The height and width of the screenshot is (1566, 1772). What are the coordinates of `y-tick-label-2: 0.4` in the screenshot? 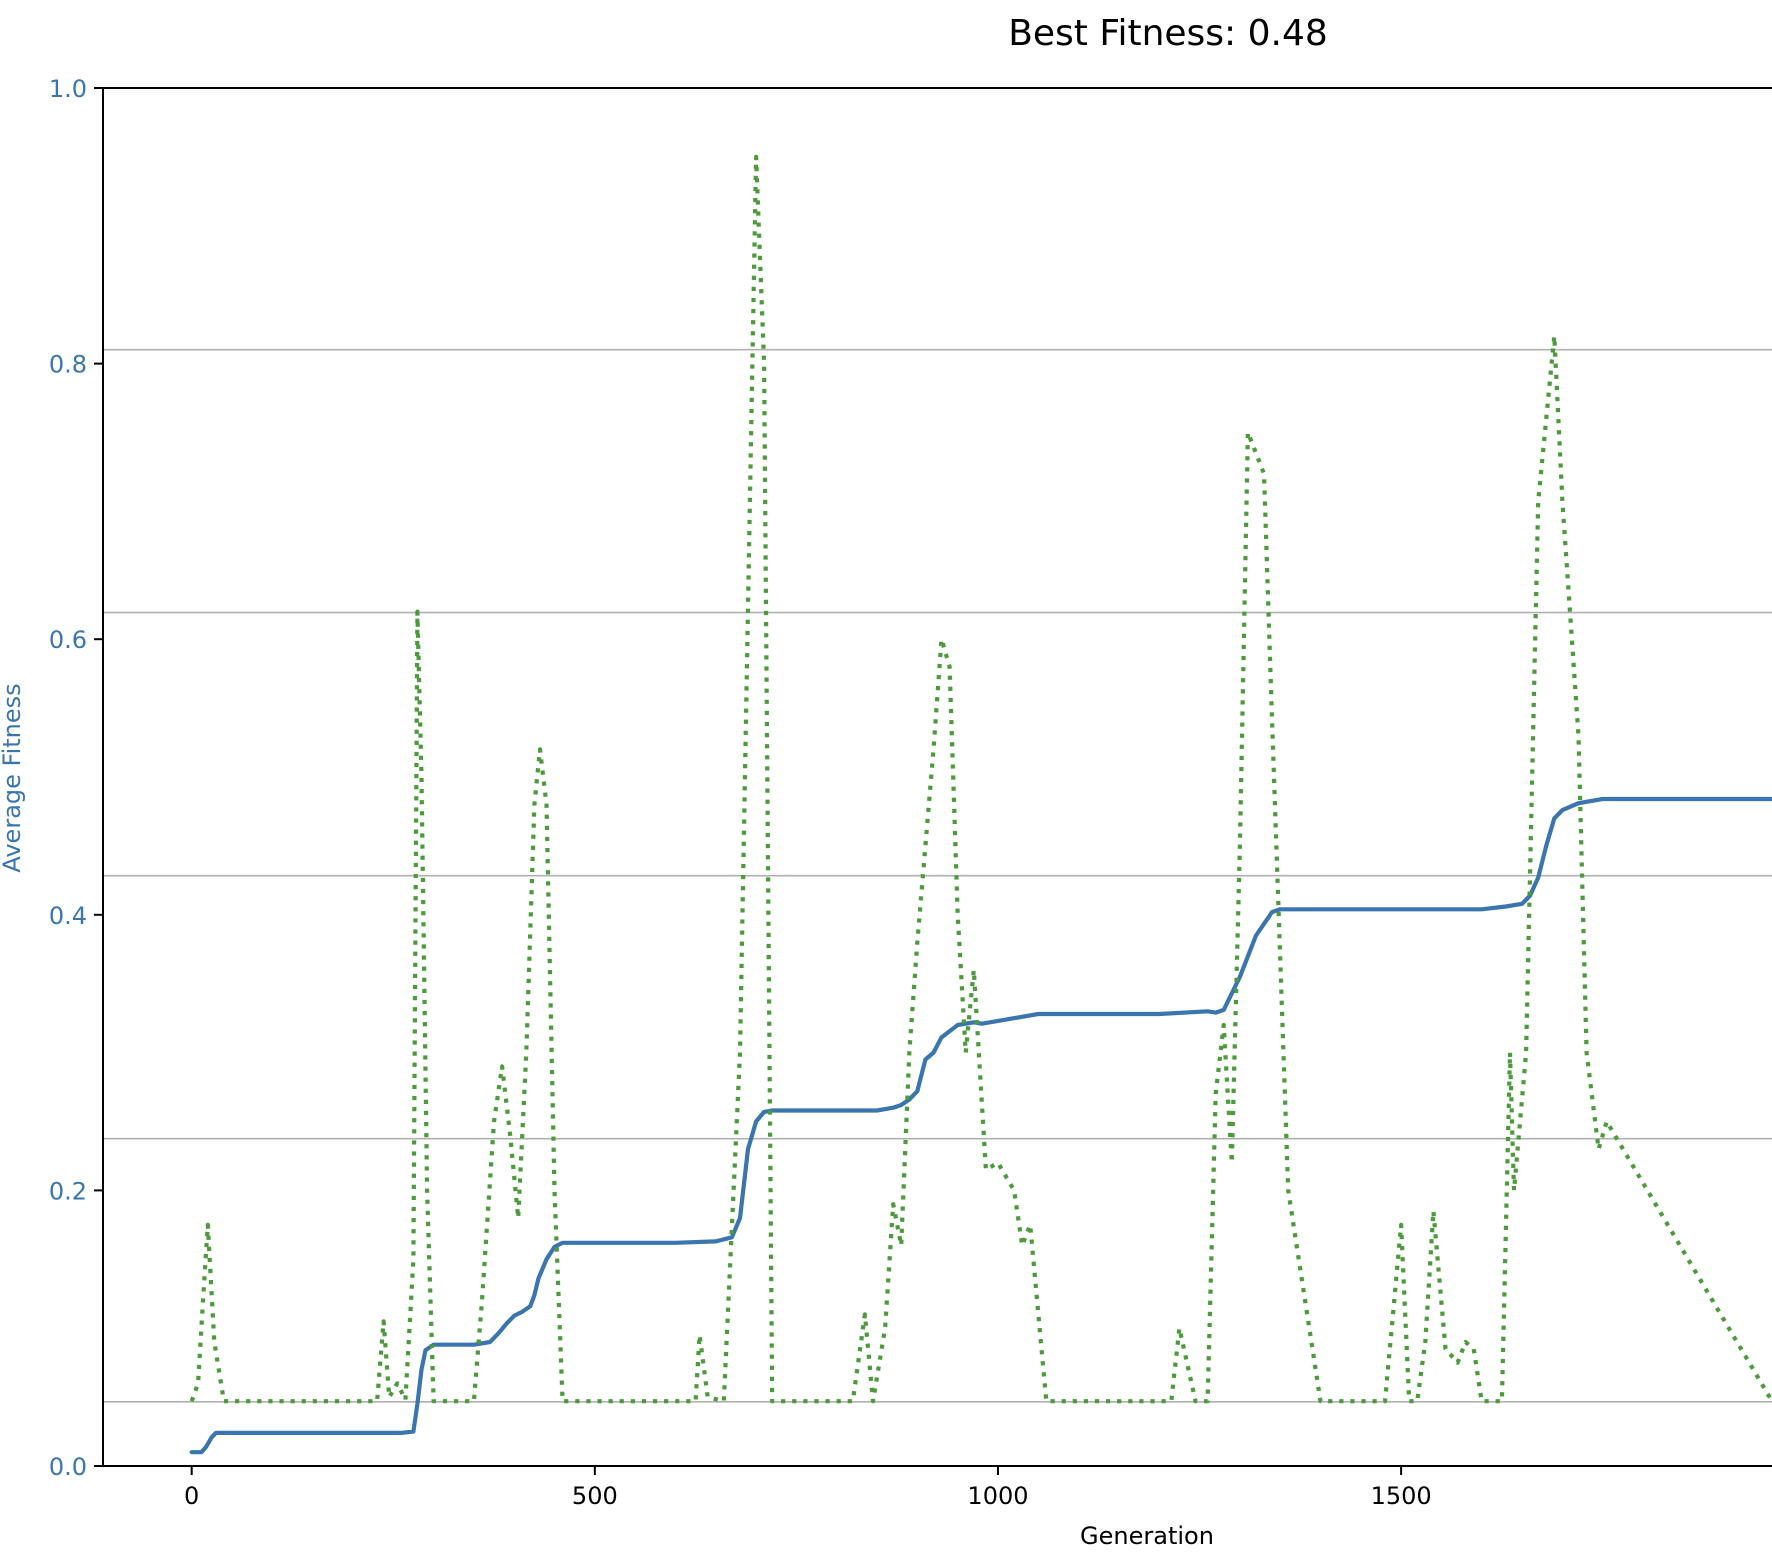 It's located at (68, 916).